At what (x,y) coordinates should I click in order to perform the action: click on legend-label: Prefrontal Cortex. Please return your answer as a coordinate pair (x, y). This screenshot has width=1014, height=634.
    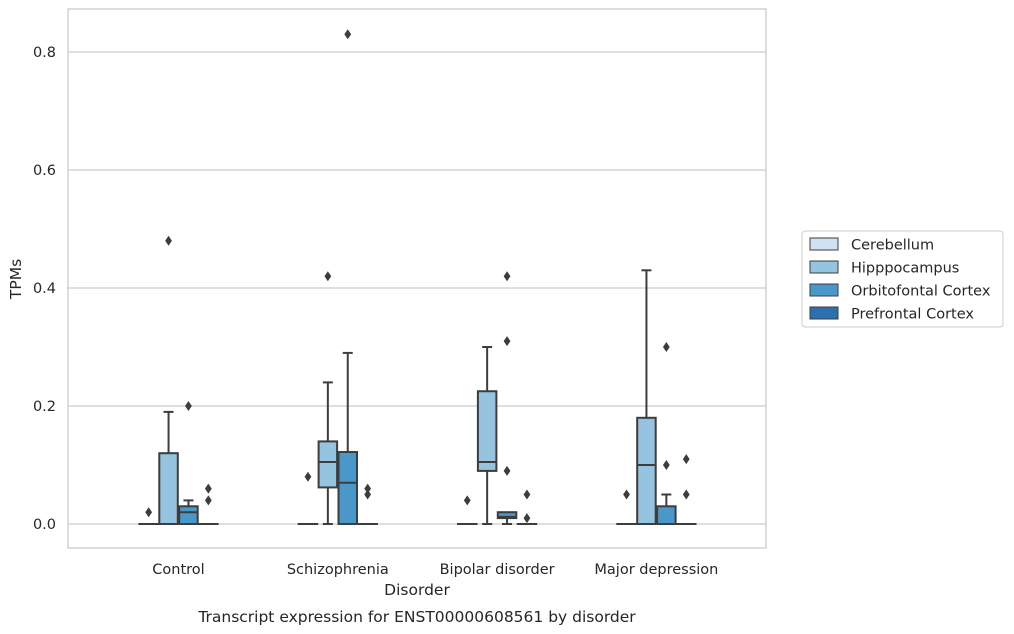
    Looking at the image, I should click on (912, 315).